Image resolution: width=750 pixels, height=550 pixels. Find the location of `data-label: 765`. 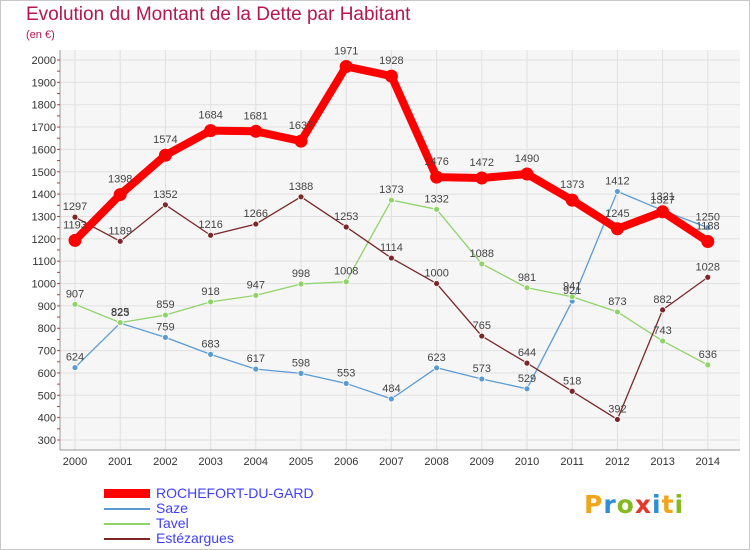

data-label: 765 is located at coordinates (482, 326).